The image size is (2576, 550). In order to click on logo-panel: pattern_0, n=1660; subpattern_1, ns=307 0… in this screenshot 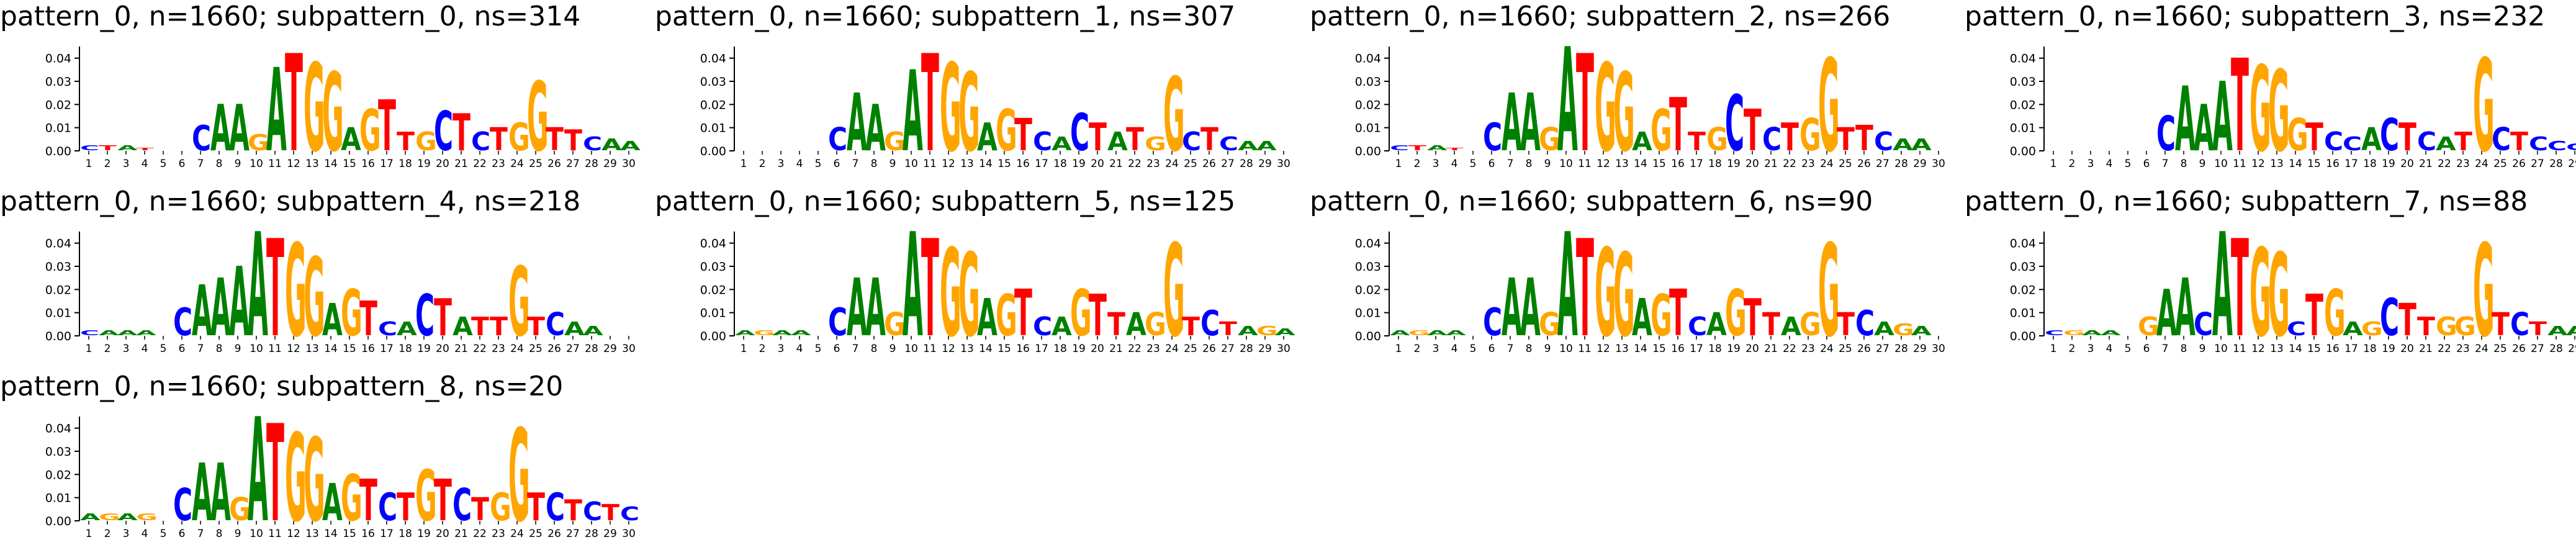, I will do `click(977, 91)`.